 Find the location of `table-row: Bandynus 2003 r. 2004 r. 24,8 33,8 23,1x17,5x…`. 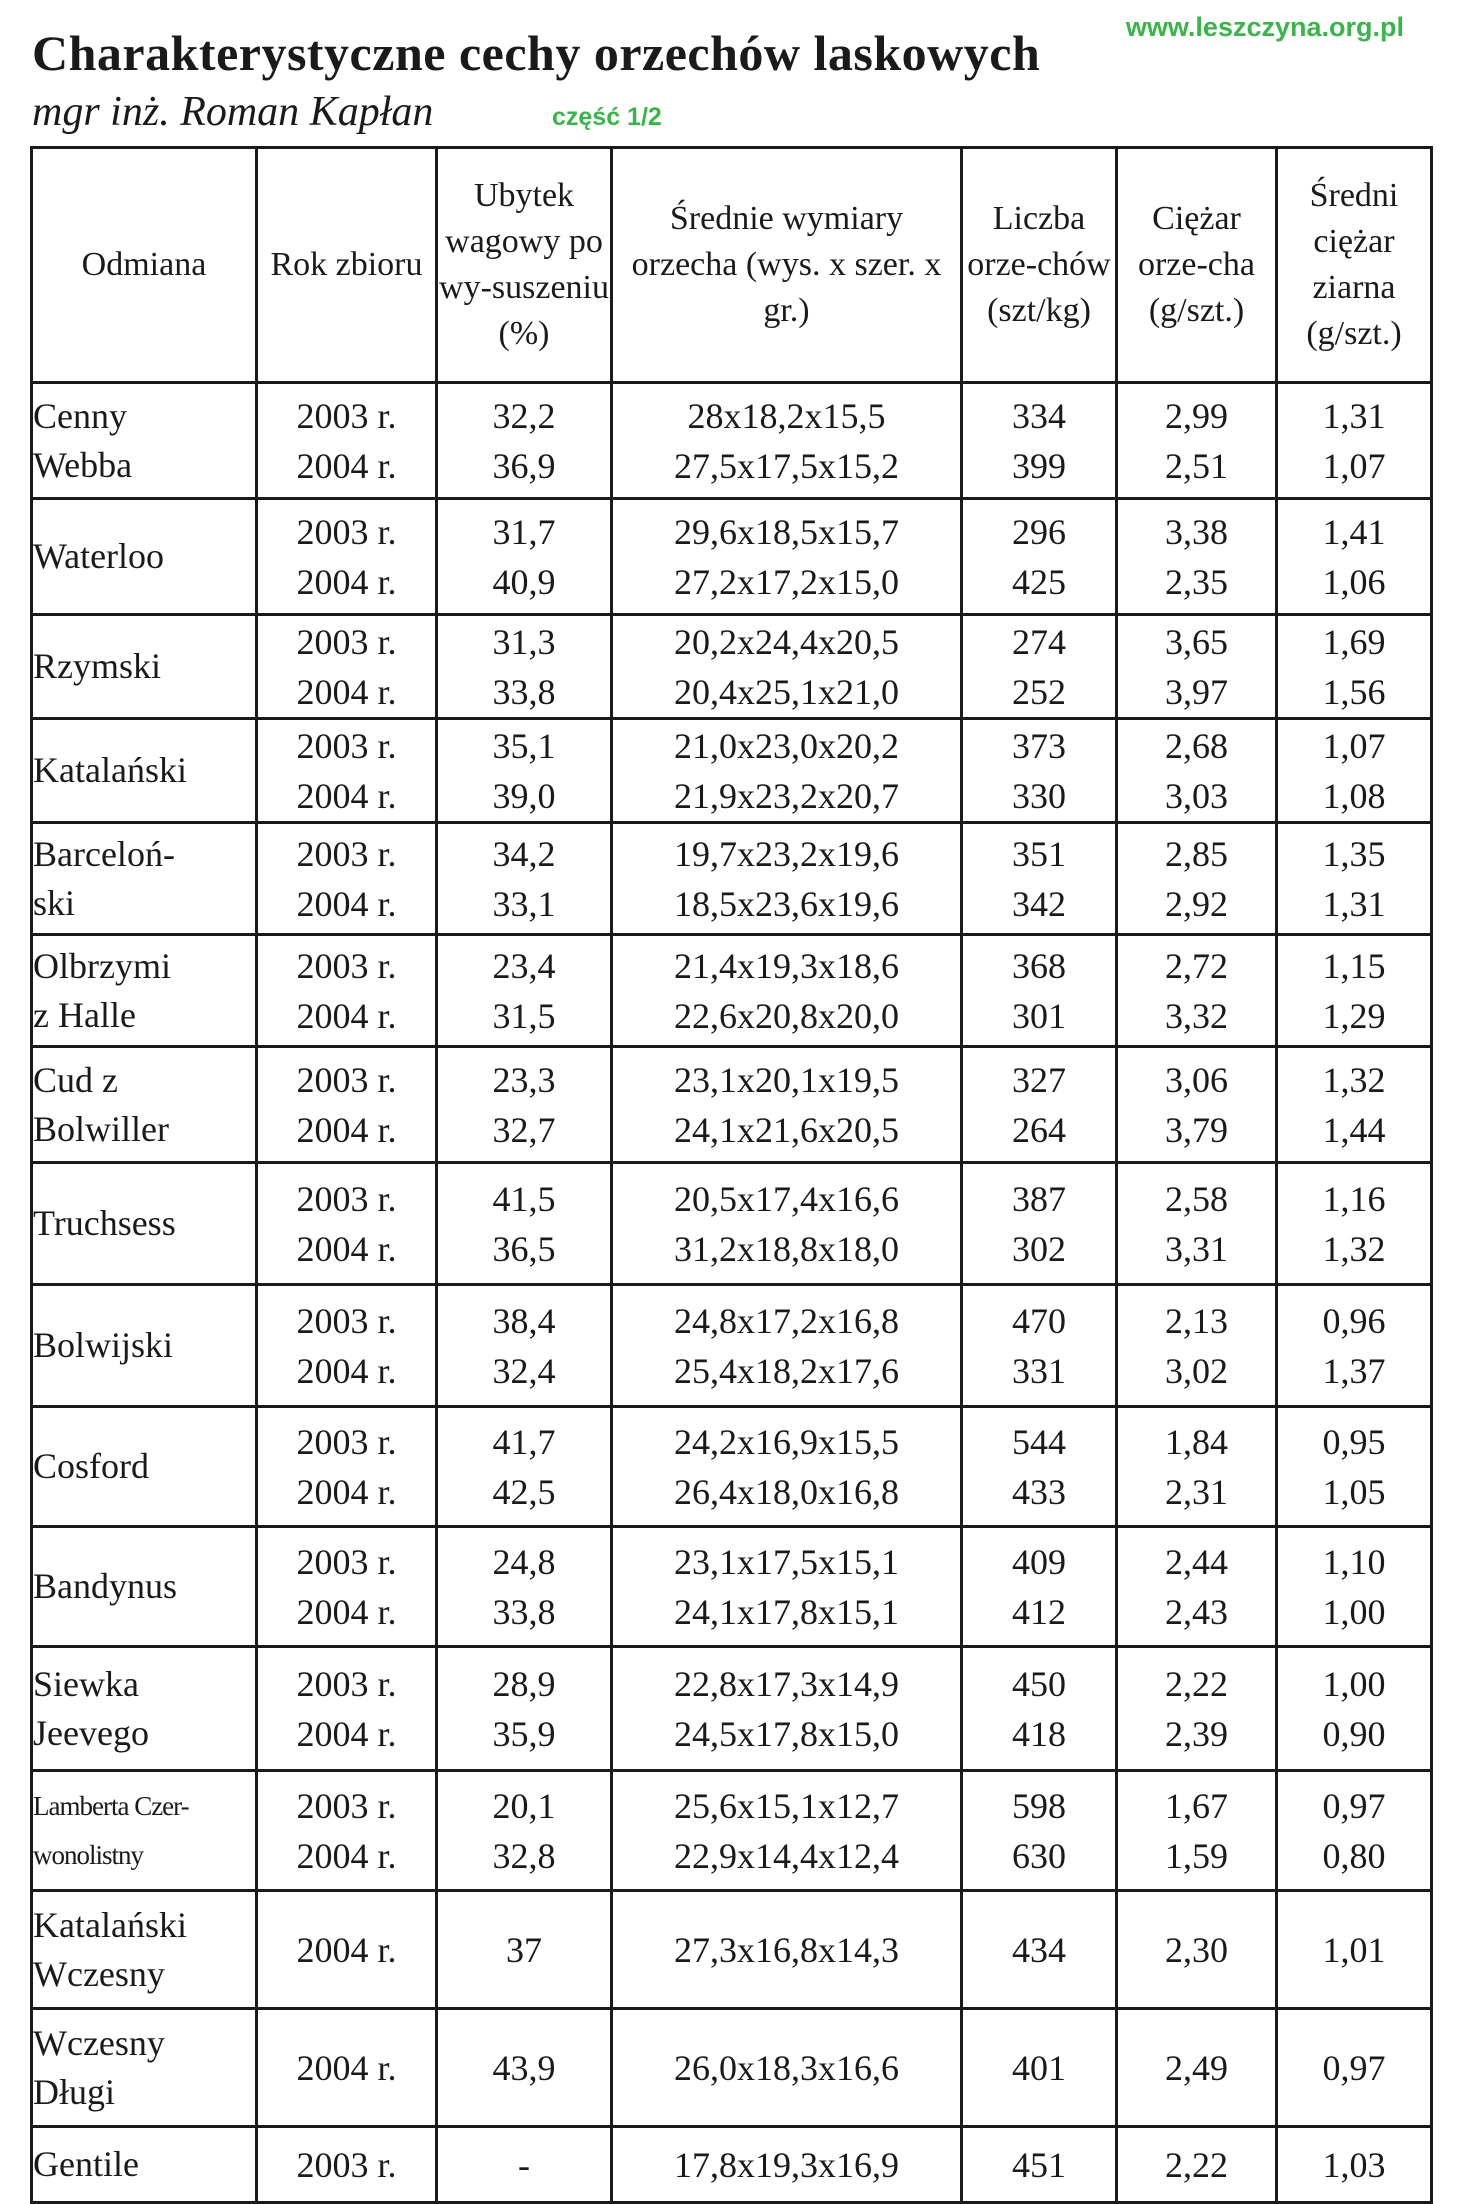

table-row: Bandynus 2003 r. 2004 r. 24,8 33,8 23,1x17,5x… is located at coordinates (731, 1586).